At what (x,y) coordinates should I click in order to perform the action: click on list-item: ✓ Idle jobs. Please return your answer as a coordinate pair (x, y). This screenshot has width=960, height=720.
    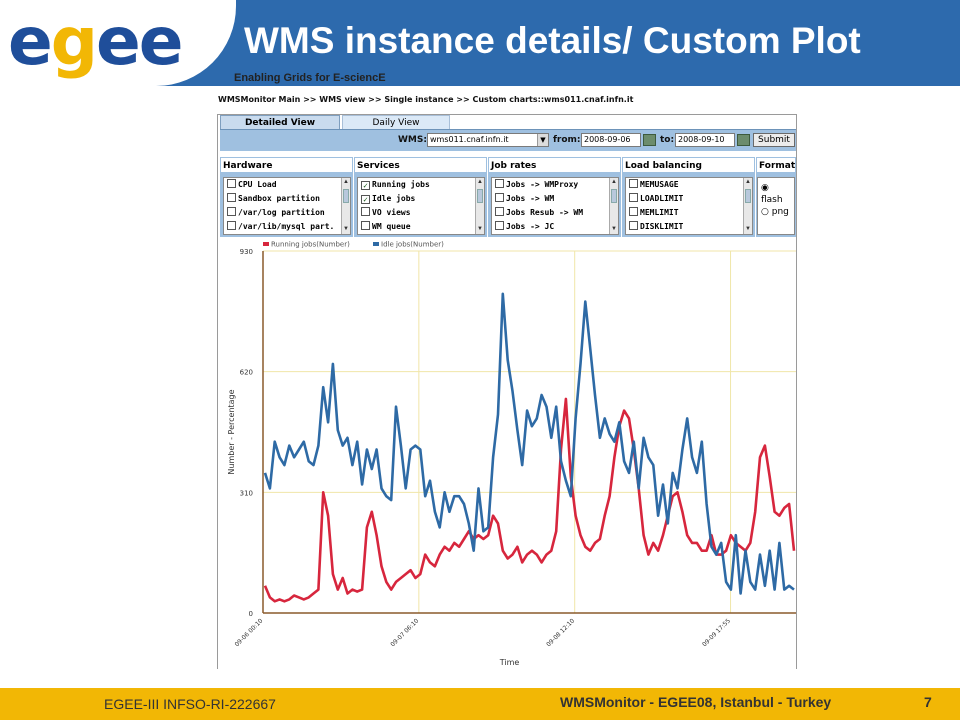
    Looking at the image, I should click on (421, 199).